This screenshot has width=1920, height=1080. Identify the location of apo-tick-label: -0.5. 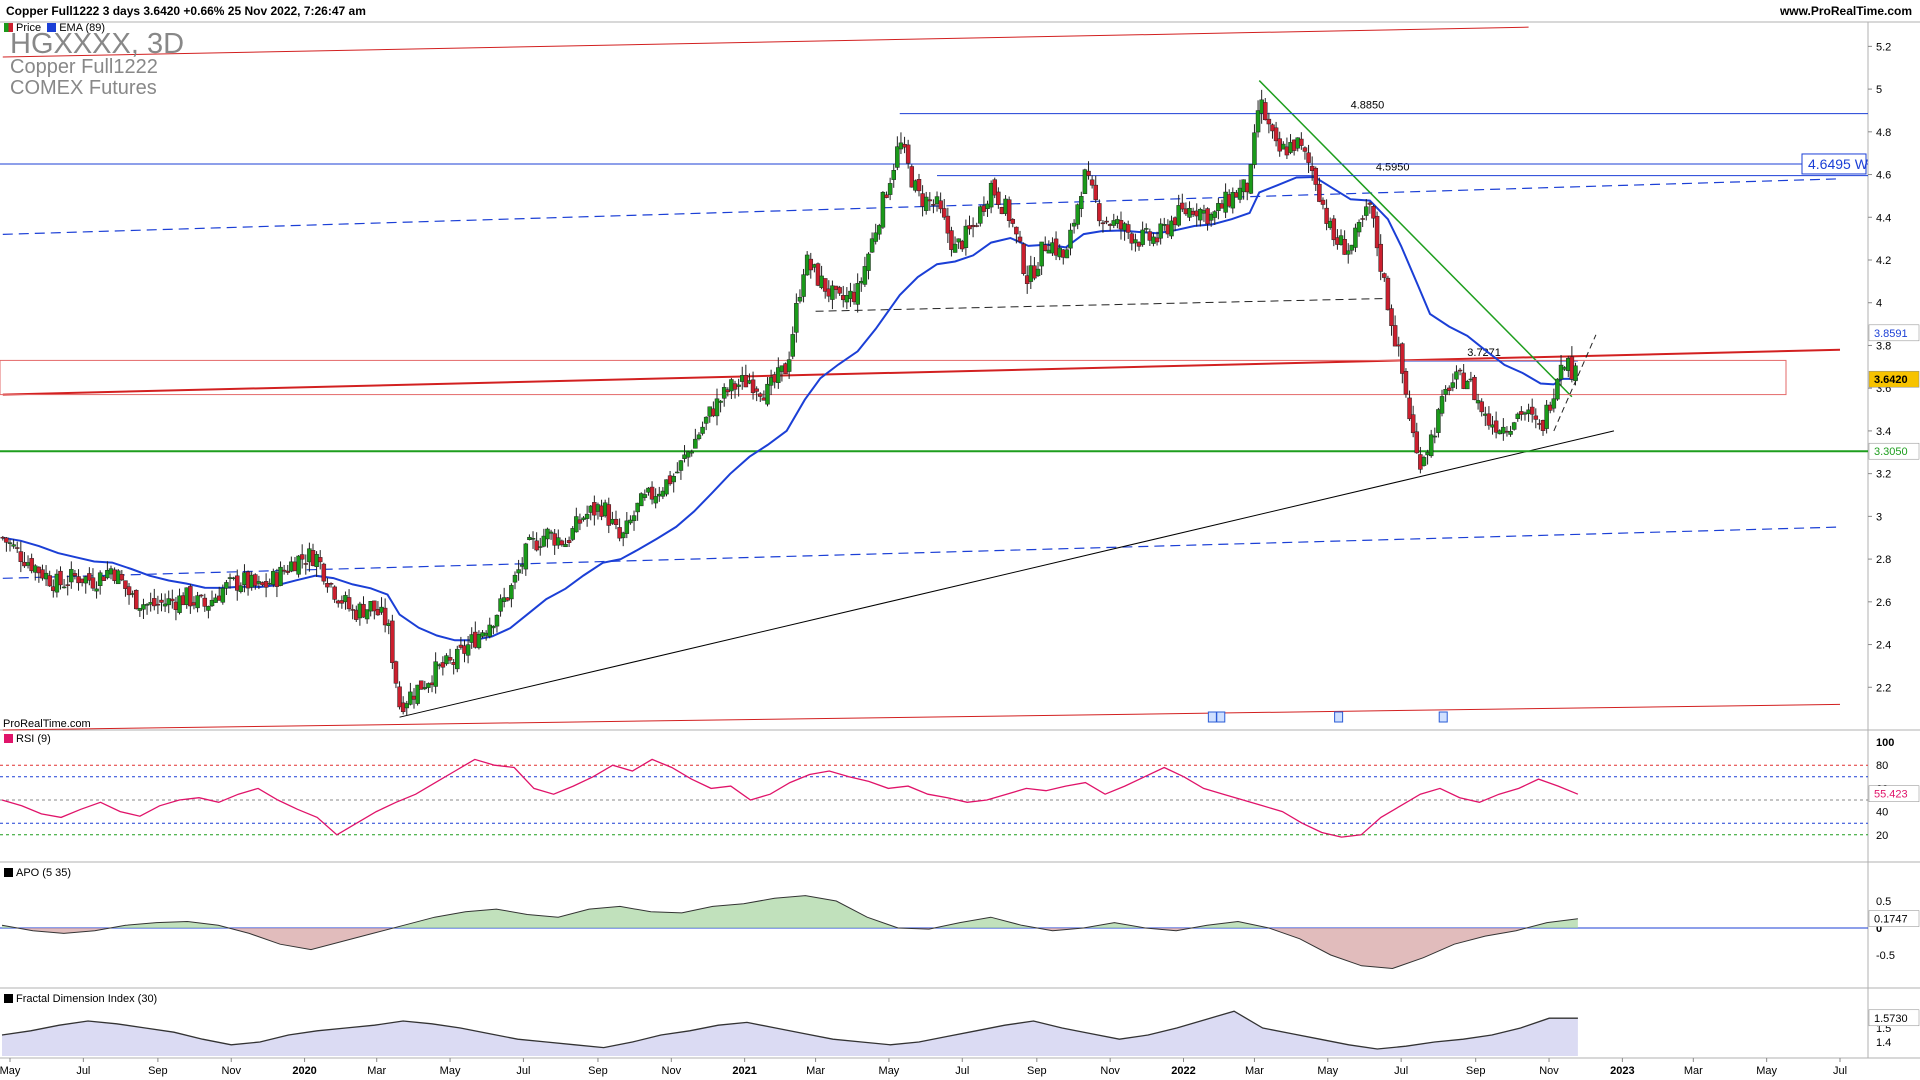
(1885, 956).